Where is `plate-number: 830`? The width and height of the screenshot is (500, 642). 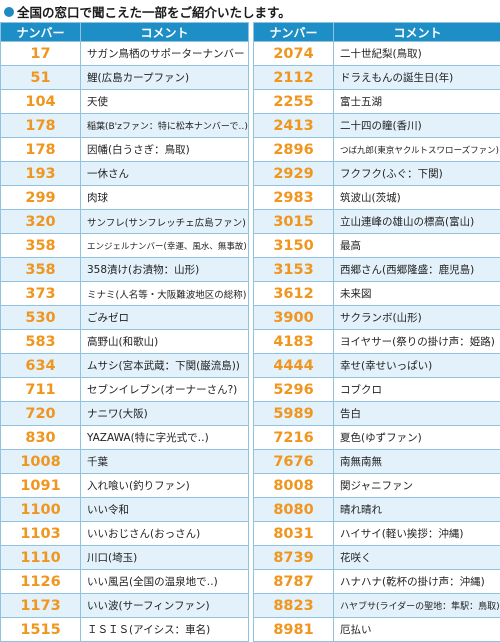
plate-number: 830 is located at coordinates (41, 438).